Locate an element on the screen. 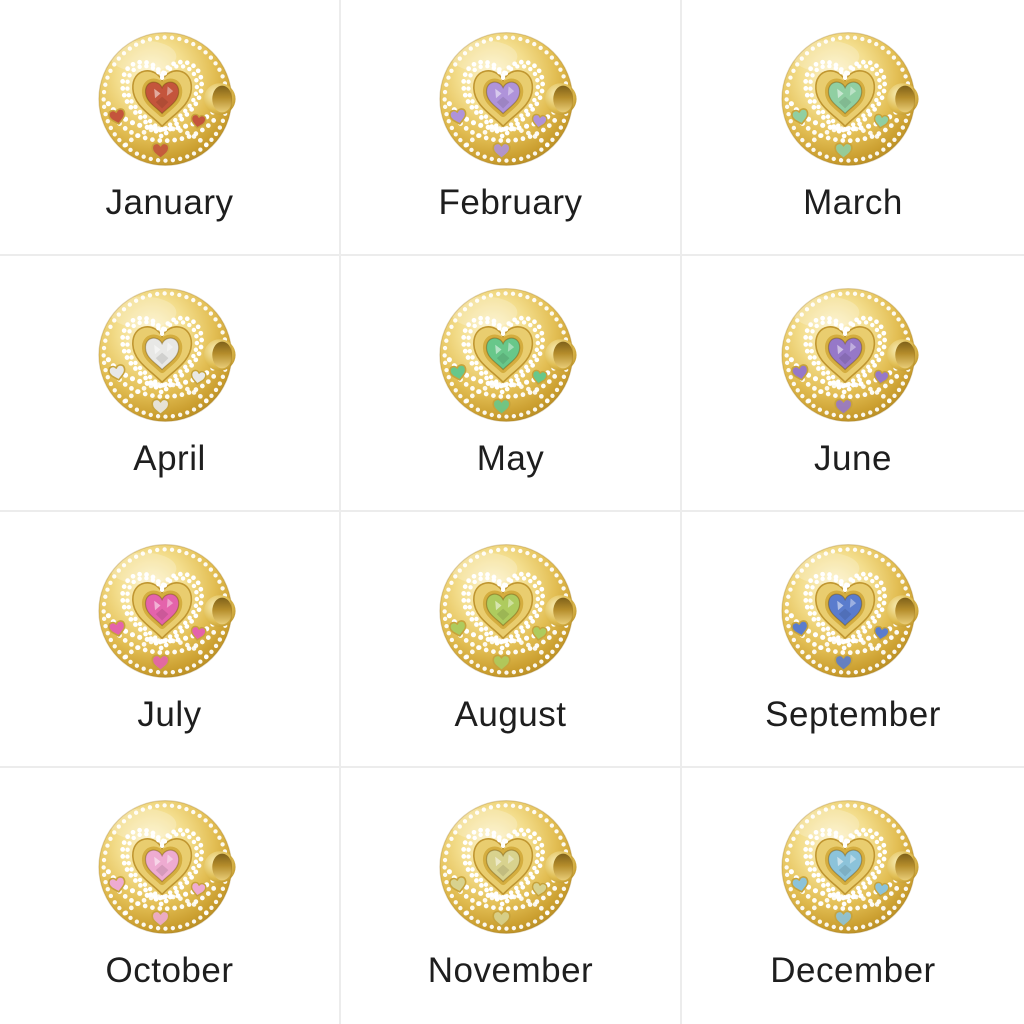  charm-image-april is located at coordinates (170, 355).